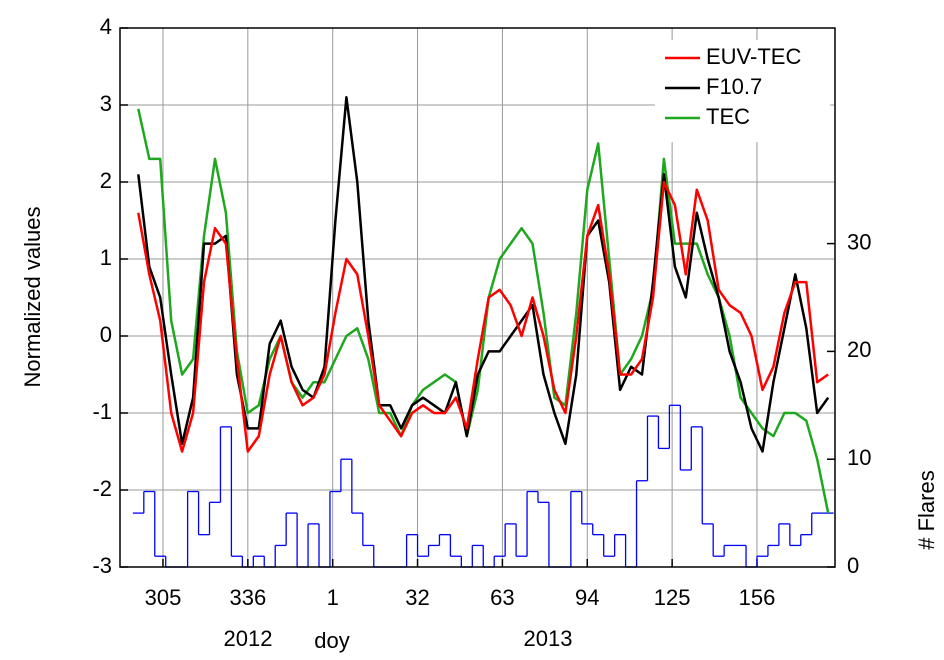 The image size is (944, 660). Describe the element at coordinates (247, 597) in the screenshot. I see `x-tick-label: 336` at that location.